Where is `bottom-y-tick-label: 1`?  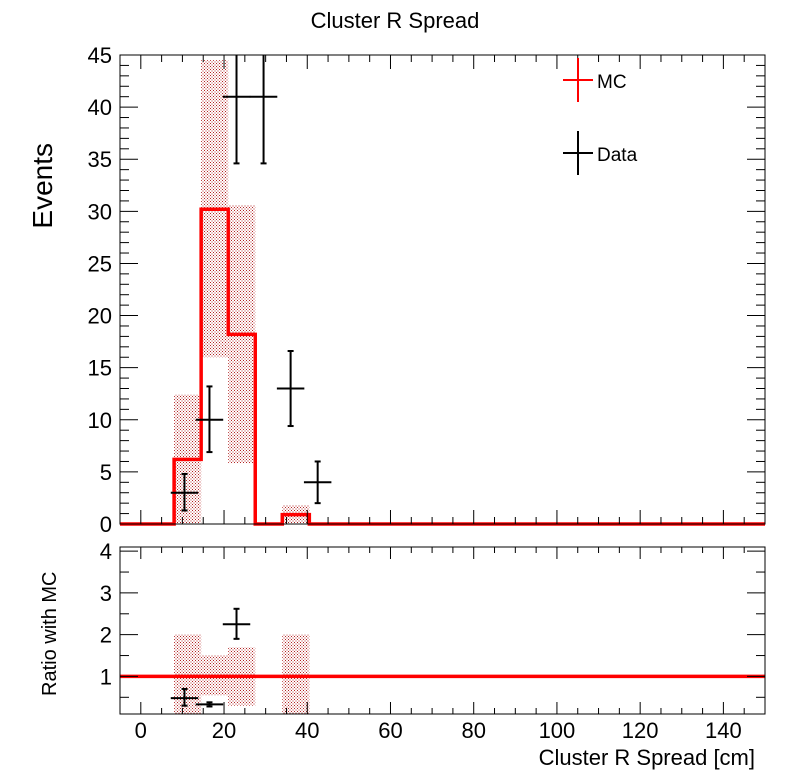 bottom-y-tick-label: 1 is located at coordinates (106, 676).